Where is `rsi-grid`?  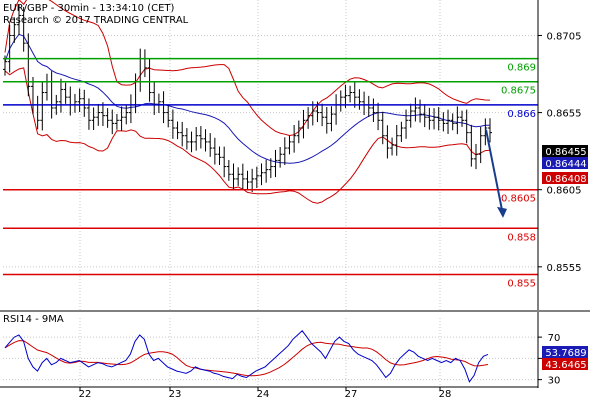 rsi-grid is located at coordinates (270, 358).